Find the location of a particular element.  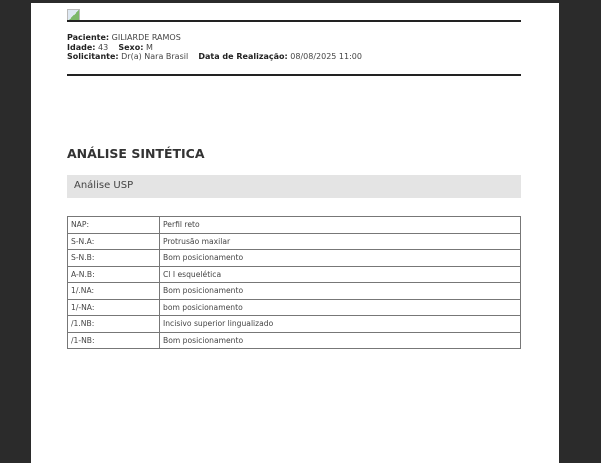

row-key: 1/.NA: is located at coordinates (113, 291).